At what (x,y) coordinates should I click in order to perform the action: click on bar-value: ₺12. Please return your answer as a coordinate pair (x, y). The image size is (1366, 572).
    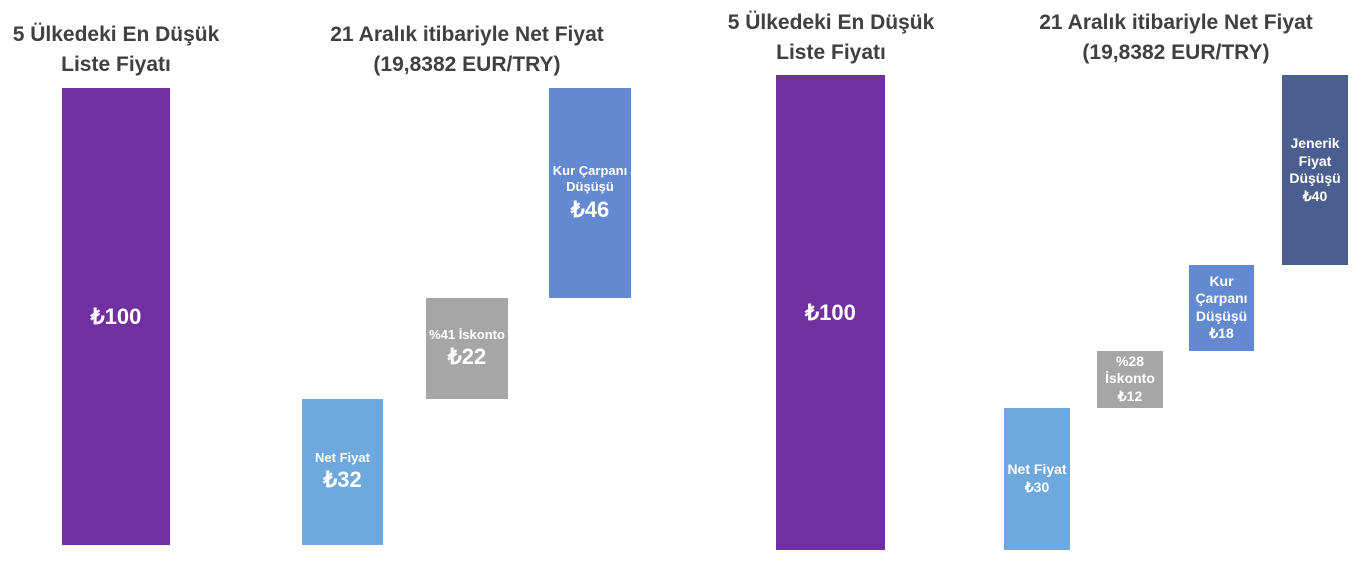
    Looking at the image, I should click on (1130, 395).